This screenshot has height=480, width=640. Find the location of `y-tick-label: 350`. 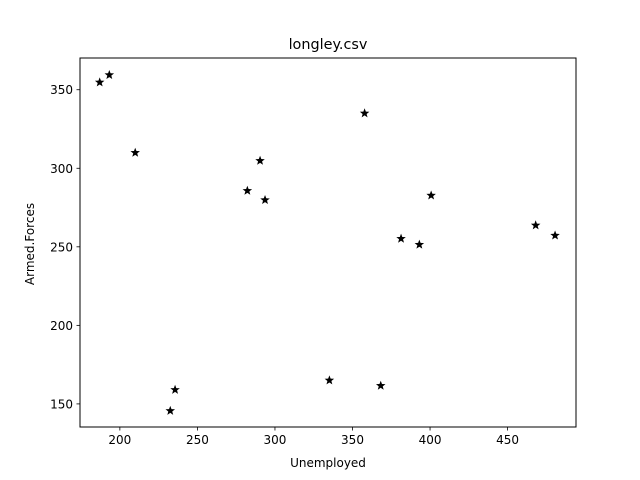

y-tick-label: 350 is located at coordinates (61, 90).